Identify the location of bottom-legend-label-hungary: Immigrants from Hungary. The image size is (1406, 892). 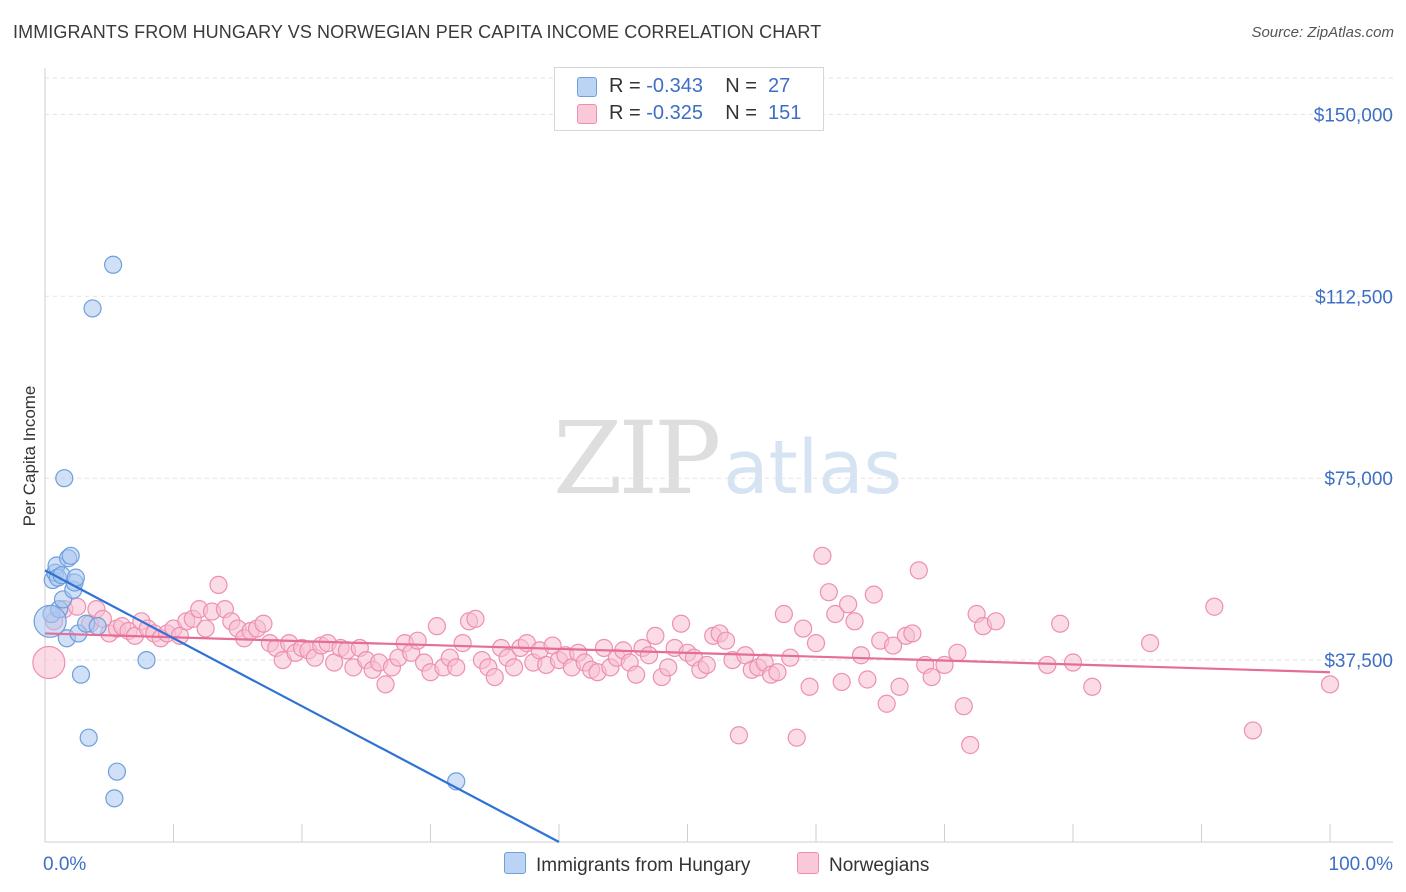
(643, 865).